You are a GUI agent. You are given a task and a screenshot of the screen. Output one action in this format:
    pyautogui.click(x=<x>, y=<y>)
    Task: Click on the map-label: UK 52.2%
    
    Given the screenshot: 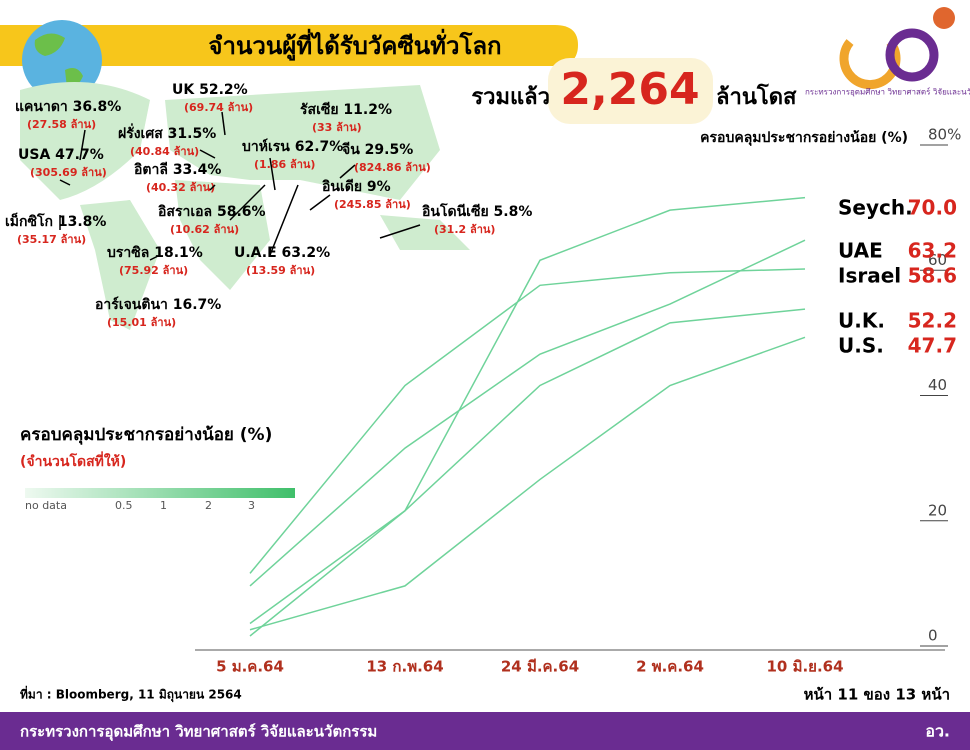 What is the action you would take?
    pyautogui.click(x=210, y=90)
    